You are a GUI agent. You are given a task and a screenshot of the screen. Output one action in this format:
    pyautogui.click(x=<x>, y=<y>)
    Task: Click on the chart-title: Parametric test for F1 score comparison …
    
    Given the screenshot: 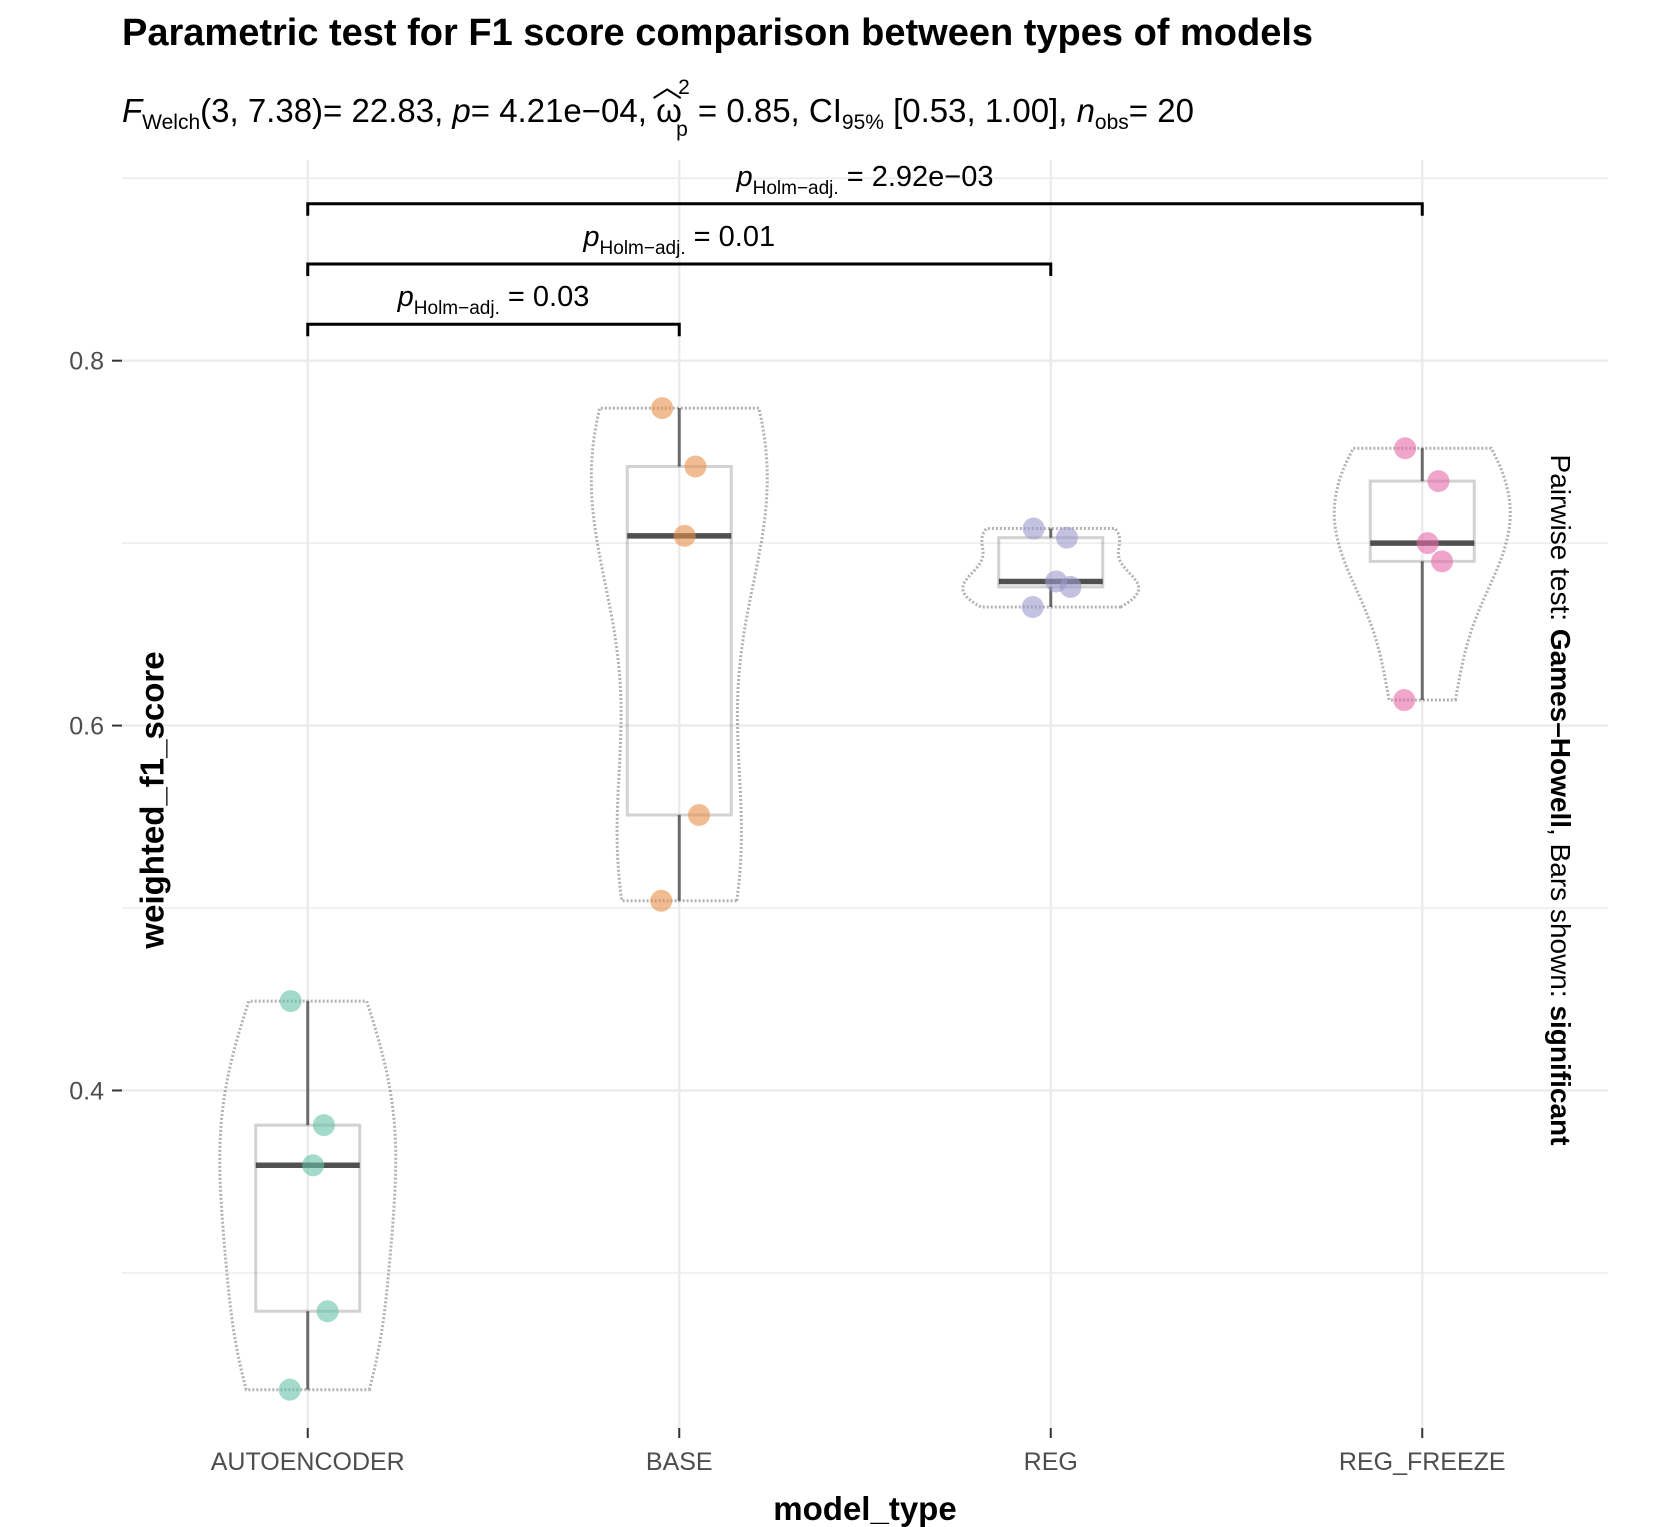 What is the action you would take?
    pyautogui.click(x=718, y=33)
    